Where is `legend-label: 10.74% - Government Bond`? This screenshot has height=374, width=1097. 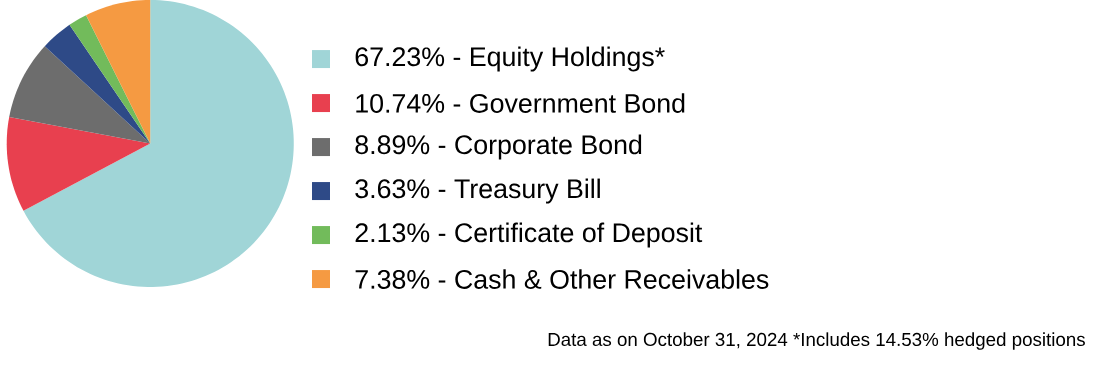 legend-label: 10.74% - Government Bond is located at coordinates (520, 103).